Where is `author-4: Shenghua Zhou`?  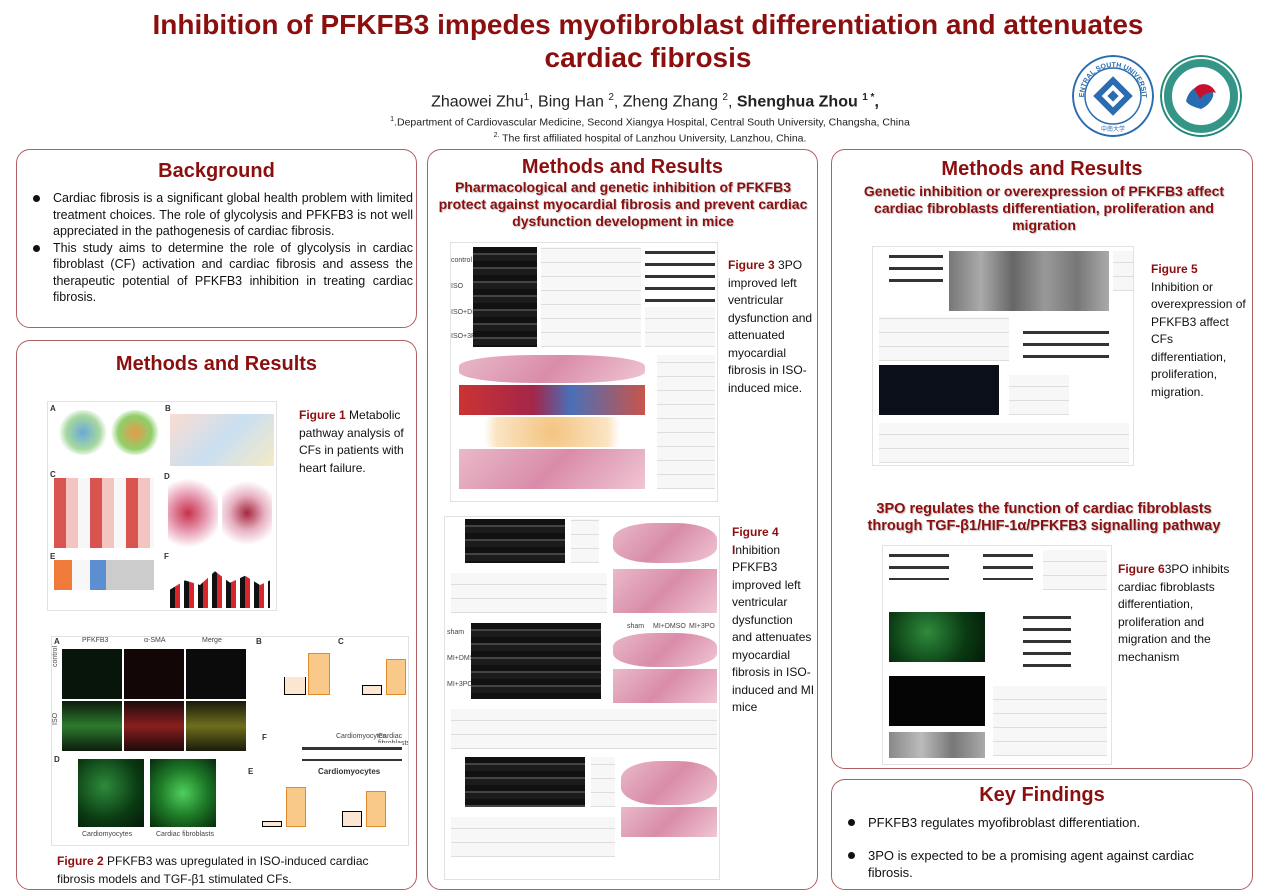 author-4: Shenghua Zhou is located at coordinates (797, 102).